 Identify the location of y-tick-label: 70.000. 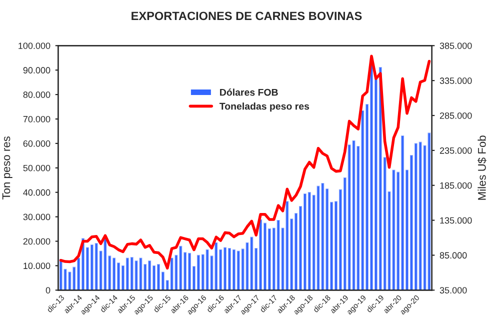
(36, 119).